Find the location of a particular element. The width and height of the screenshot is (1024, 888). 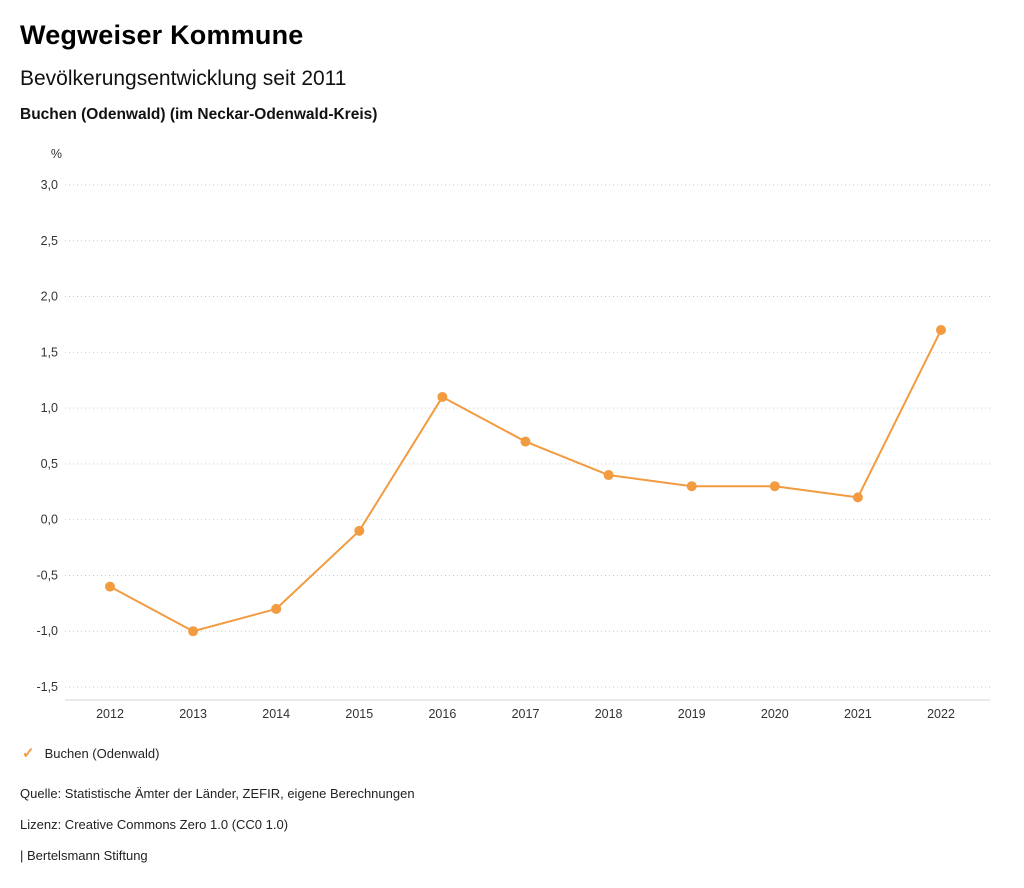

chart-title: Bevölkerungsentwicklung seit 2011 is located at coordinates (183, 78).